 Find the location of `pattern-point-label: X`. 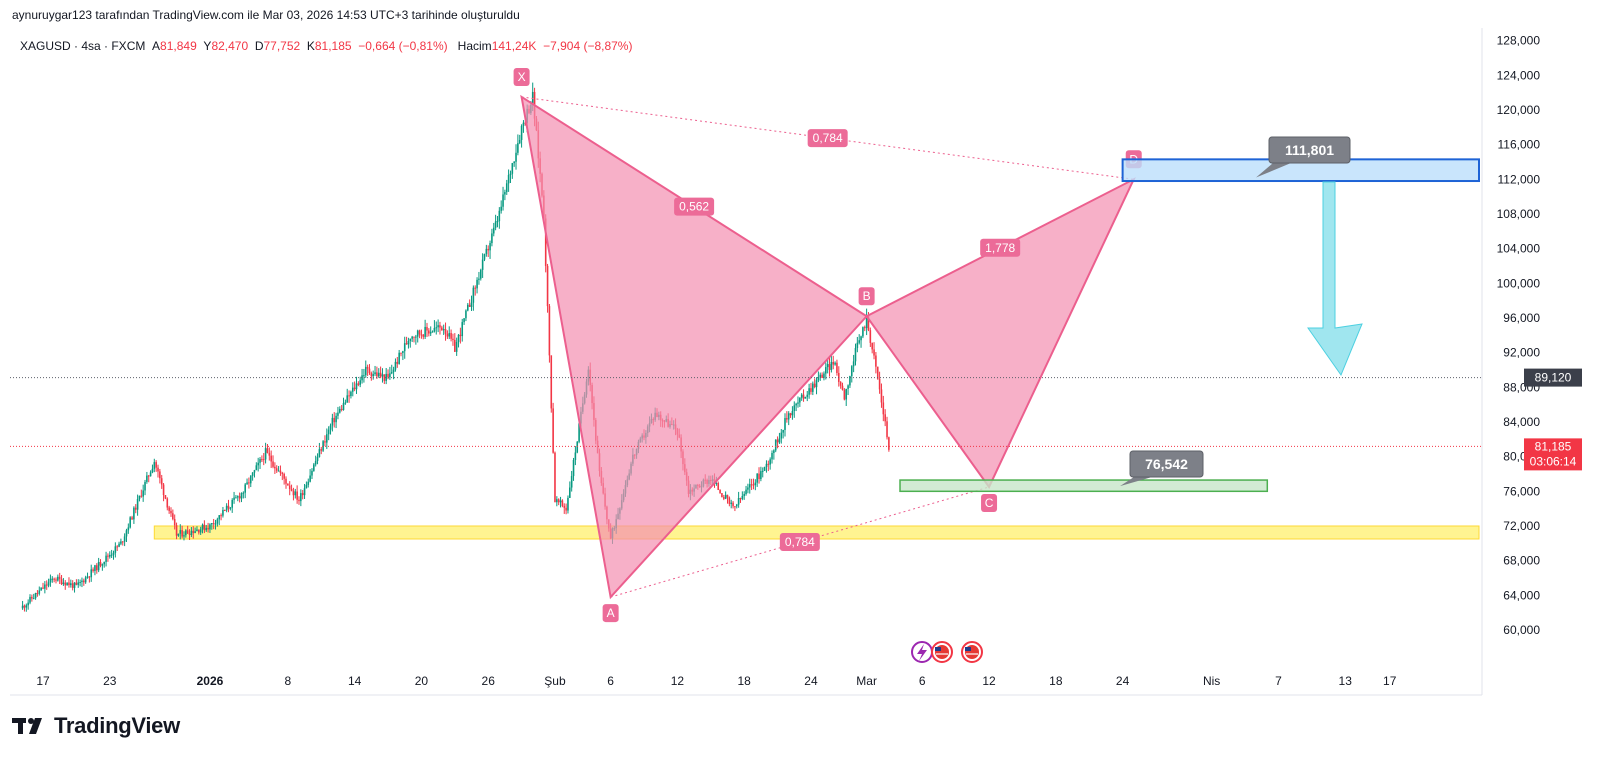

pattern-point-label: X is located at coordinates (522, 77).